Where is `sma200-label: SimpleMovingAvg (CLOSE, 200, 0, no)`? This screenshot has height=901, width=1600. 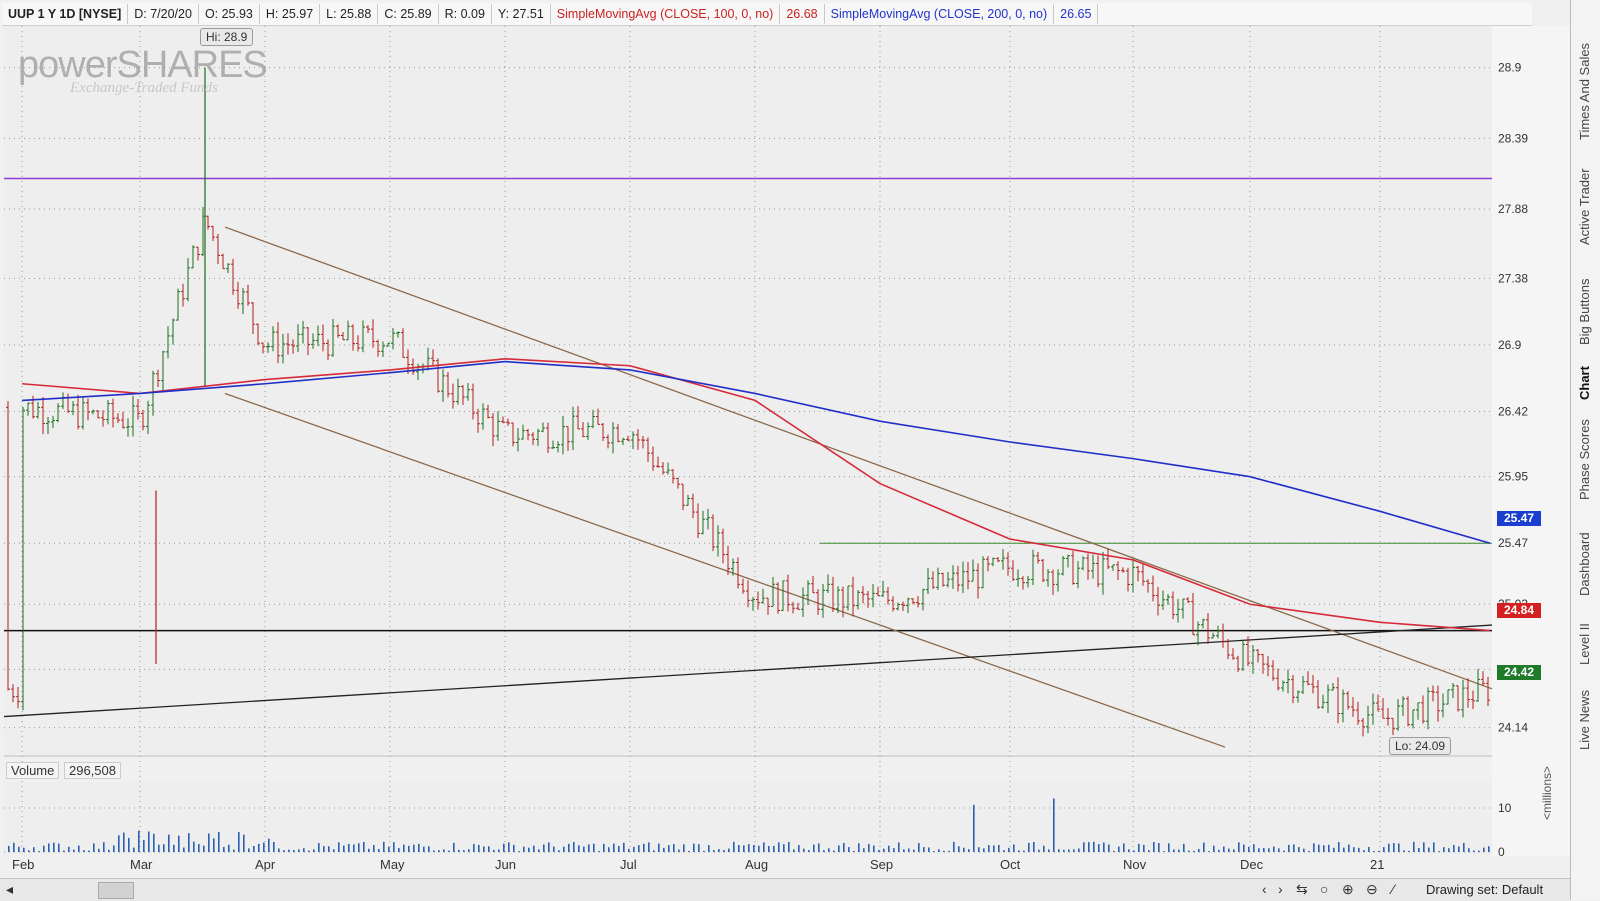 sma200-label: SimpleMovingAvg (CLOSE, 200, 0, no) is located at coordinates (940, 14).